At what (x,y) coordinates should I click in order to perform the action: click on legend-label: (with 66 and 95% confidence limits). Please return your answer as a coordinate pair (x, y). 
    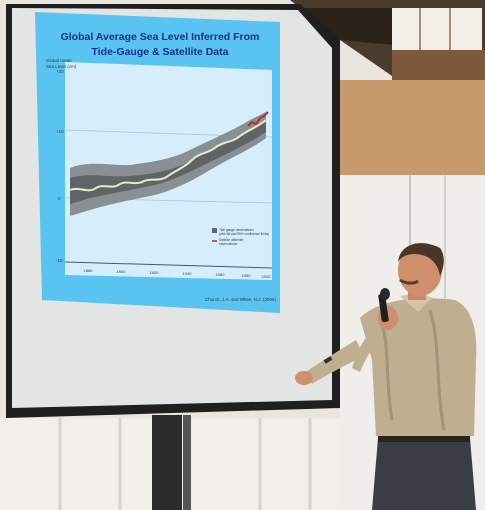
    Looking at the image, I should click on (244, 234).